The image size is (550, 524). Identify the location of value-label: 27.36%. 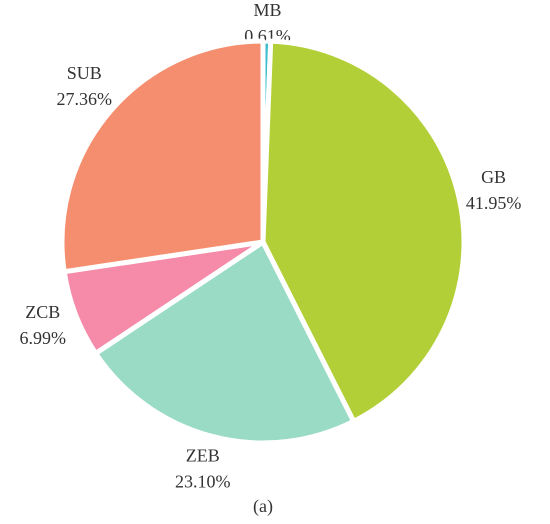
(84, 99).